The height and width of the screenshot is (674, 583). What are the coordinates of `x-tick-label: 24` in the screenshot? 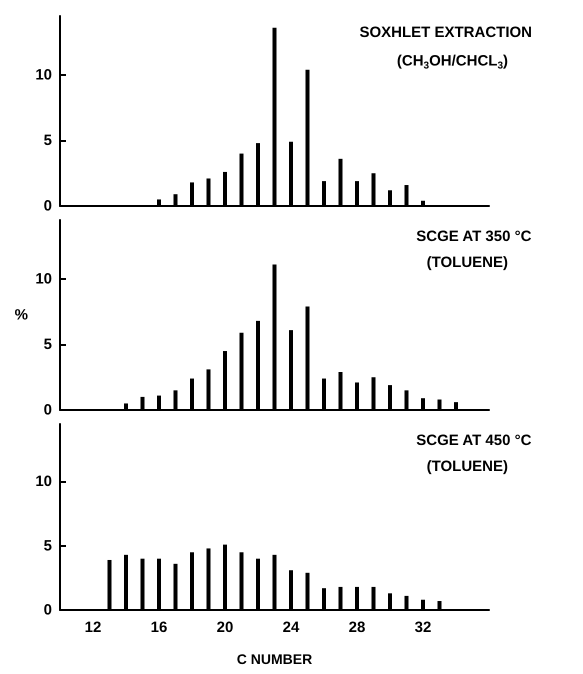 It's located at (291, 627).